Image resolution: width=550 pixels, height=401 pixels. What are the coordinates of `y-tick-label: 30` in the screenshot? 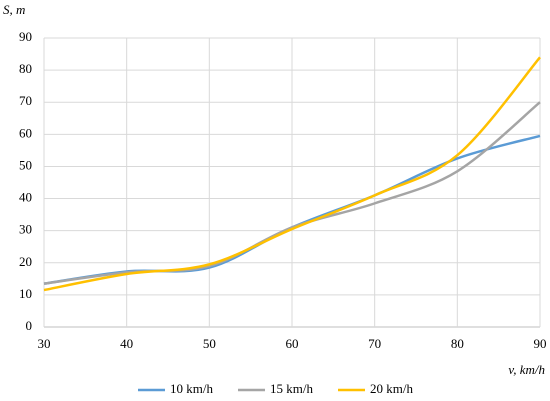 It's located at (25, 229).